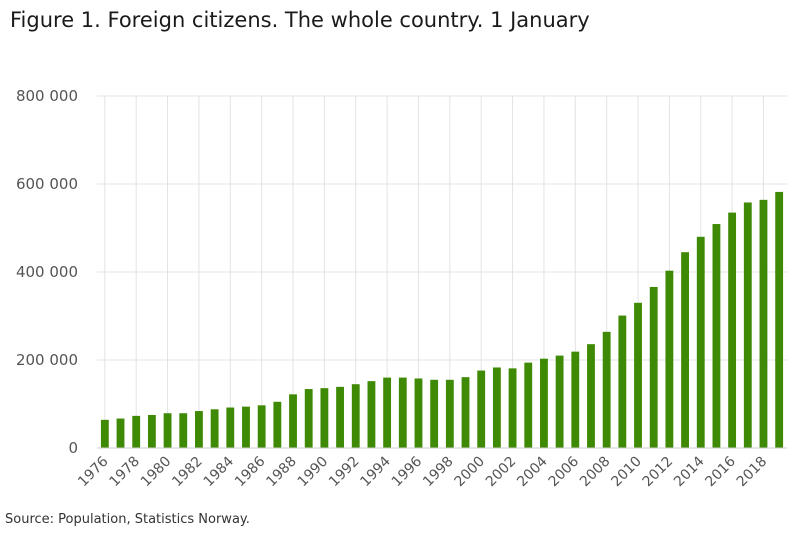  Describe the element at coordinates (199, 429) in the screenshot. I see `bar-1982` at that location.